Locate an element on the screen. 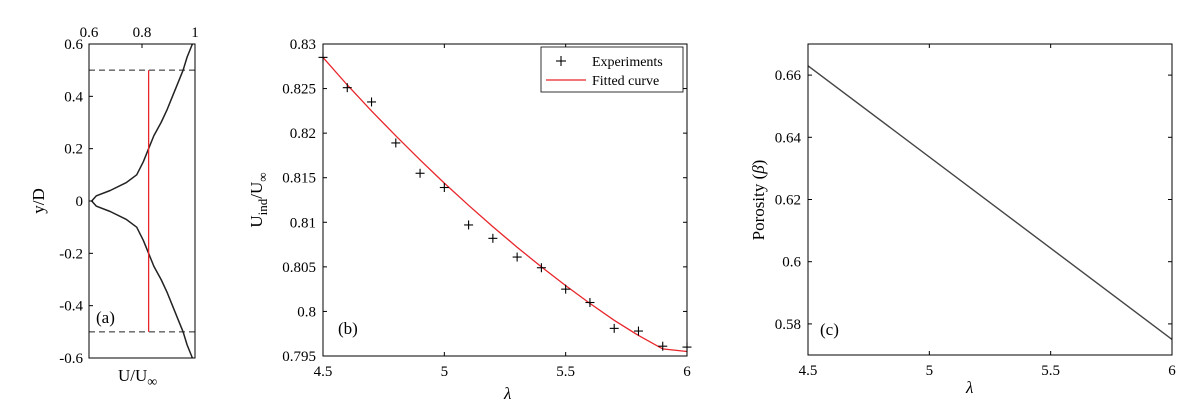 The height and width of the screenshot is (419, 1196). panel-a-xtick-label-2: 1 is located at coordinates (195, 33).